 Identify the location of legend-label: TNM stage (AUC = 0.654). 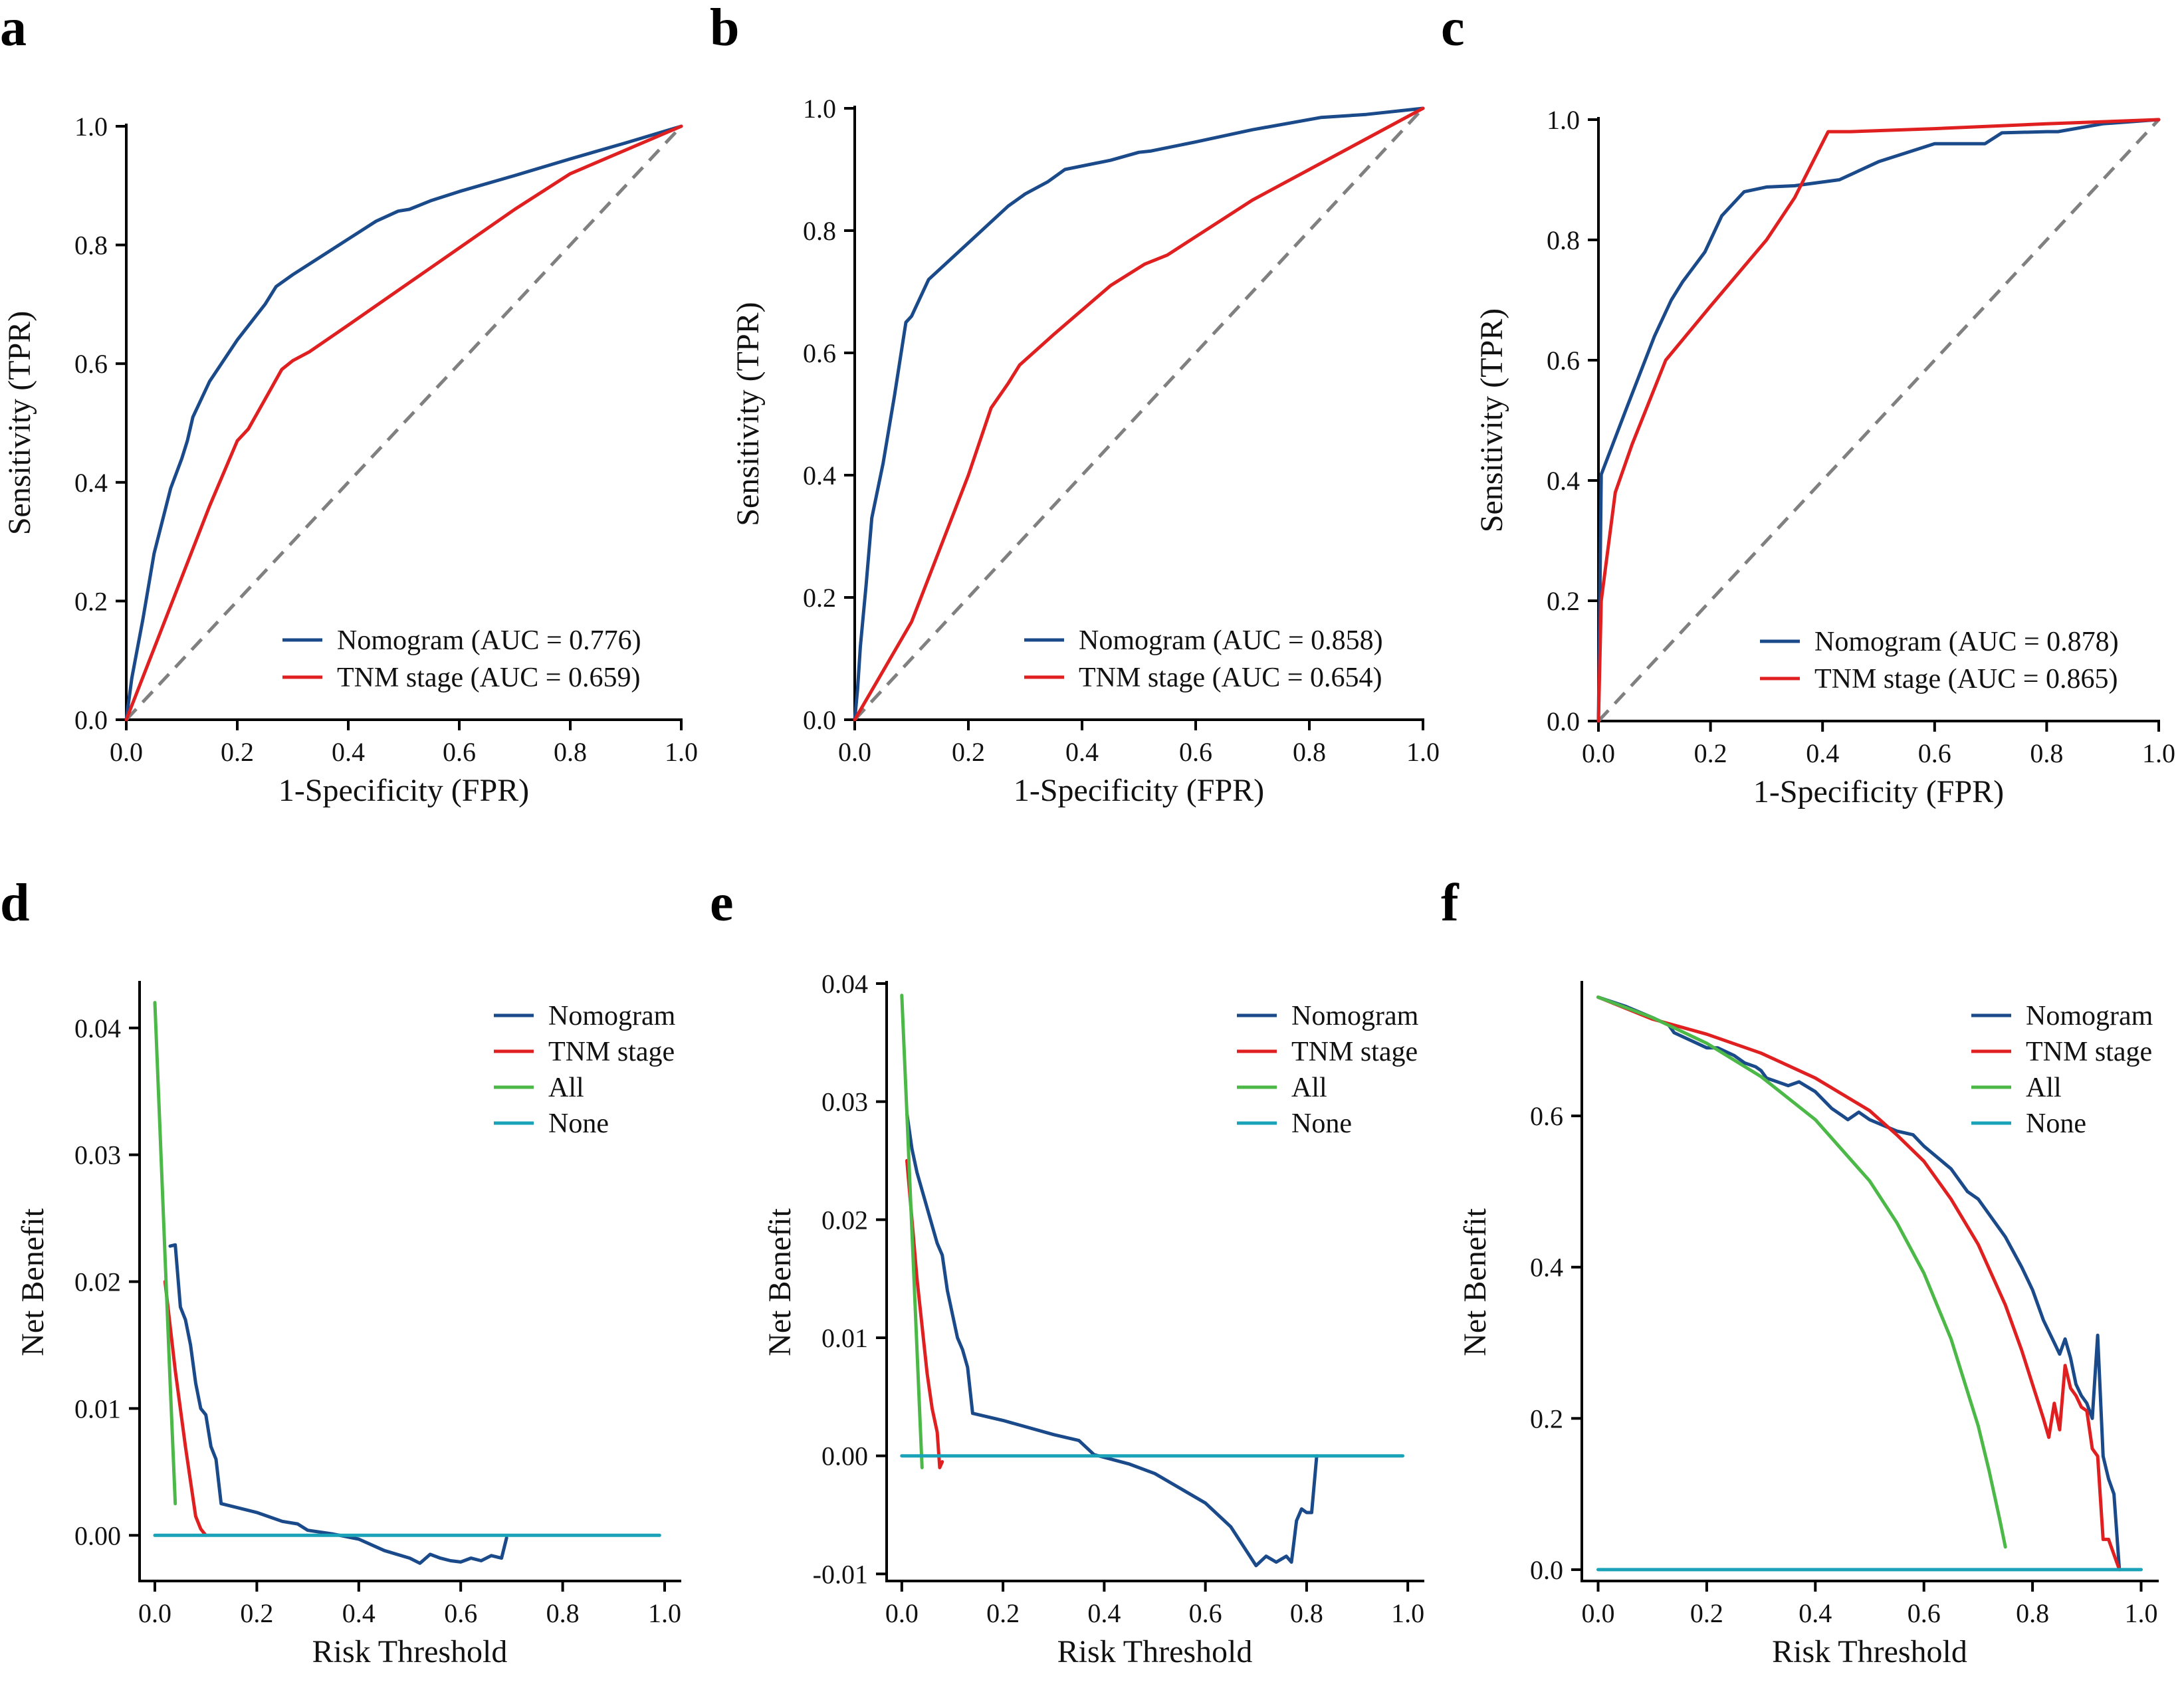
(1230, 678).